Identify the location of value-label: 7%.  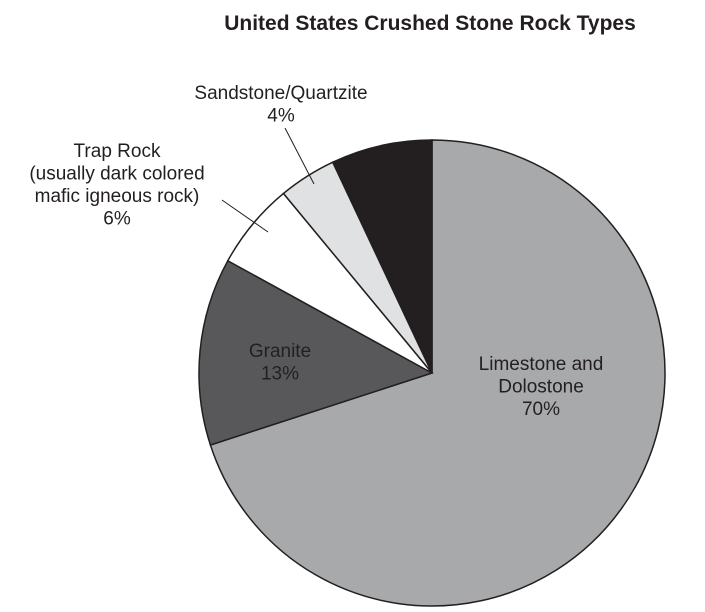
(393, 210).